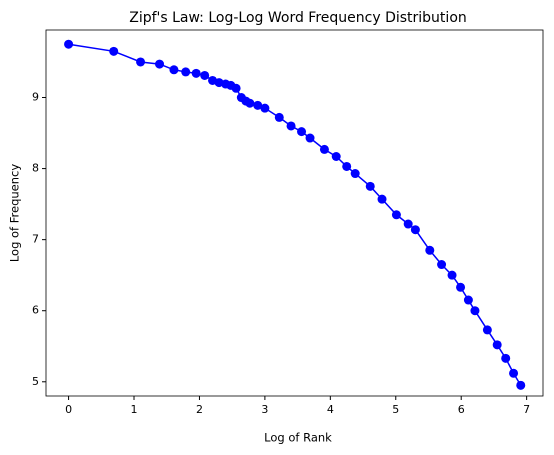 This screenshot has width=554, height=455. Describe the element at coordinates (461, 409) in the screenshot. I see `x-tick-label: 6` at that location.